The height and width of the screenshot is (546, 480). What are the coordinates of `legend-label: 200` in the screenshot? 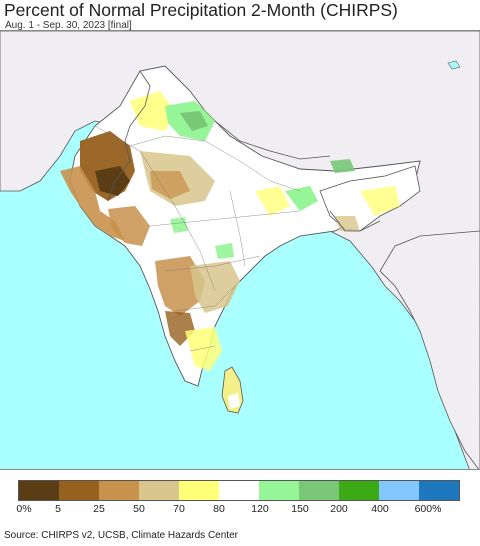 It's located at (339, 509).